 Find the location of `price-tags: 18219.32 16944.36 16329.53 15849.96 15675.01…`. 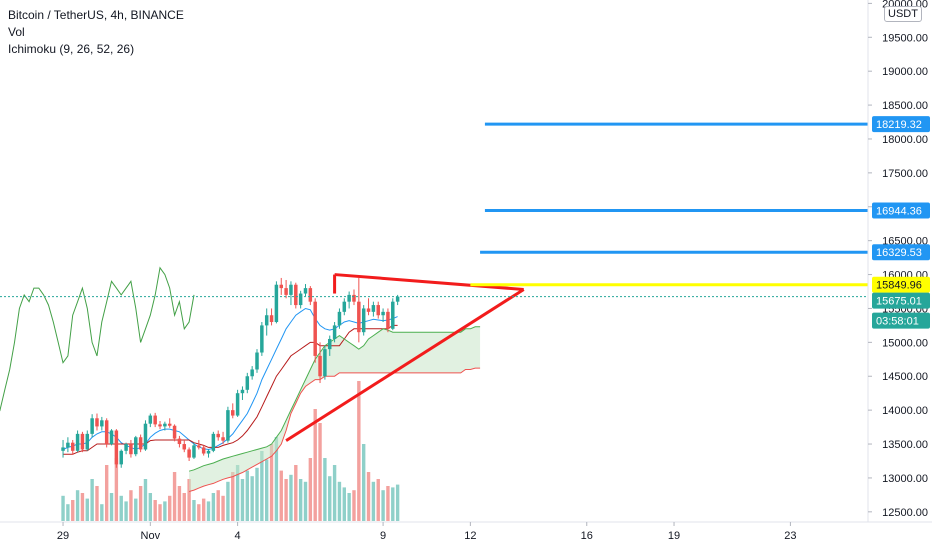

price-tags: 18219.32 16944.36 16329.53 15849.96 15675.01… is located at coordinates (901, 222).